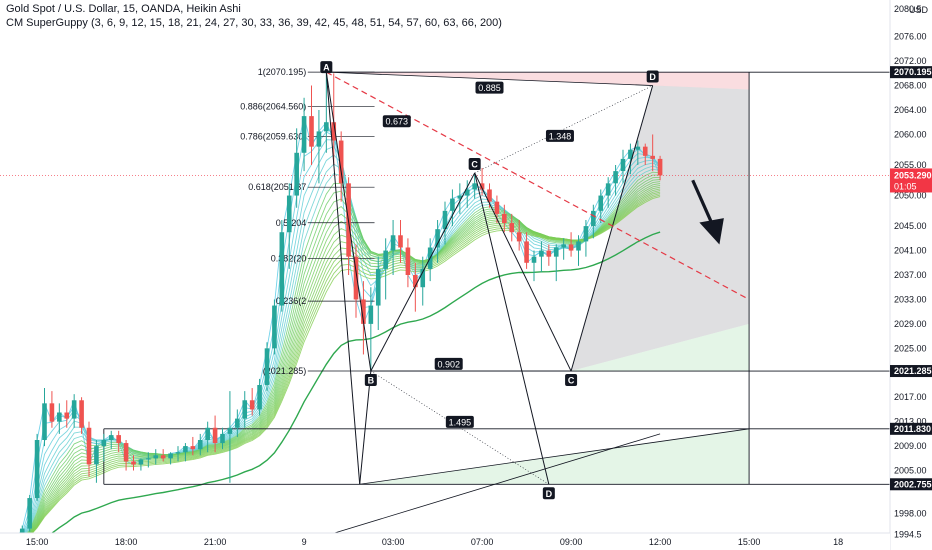  I want to click on point-b: B, so click(370, 380).